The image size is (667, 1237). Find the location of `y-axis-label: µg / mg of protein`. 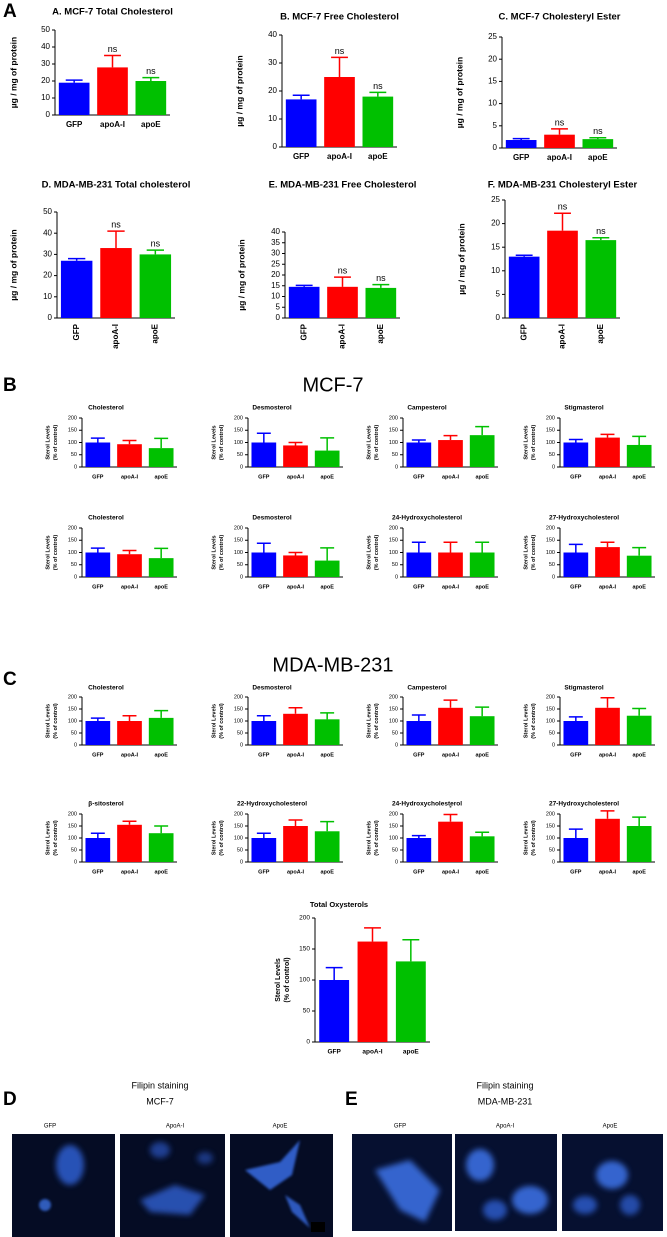

y-axis-label: µg / mg of protein is located at coordinates (239, 90).